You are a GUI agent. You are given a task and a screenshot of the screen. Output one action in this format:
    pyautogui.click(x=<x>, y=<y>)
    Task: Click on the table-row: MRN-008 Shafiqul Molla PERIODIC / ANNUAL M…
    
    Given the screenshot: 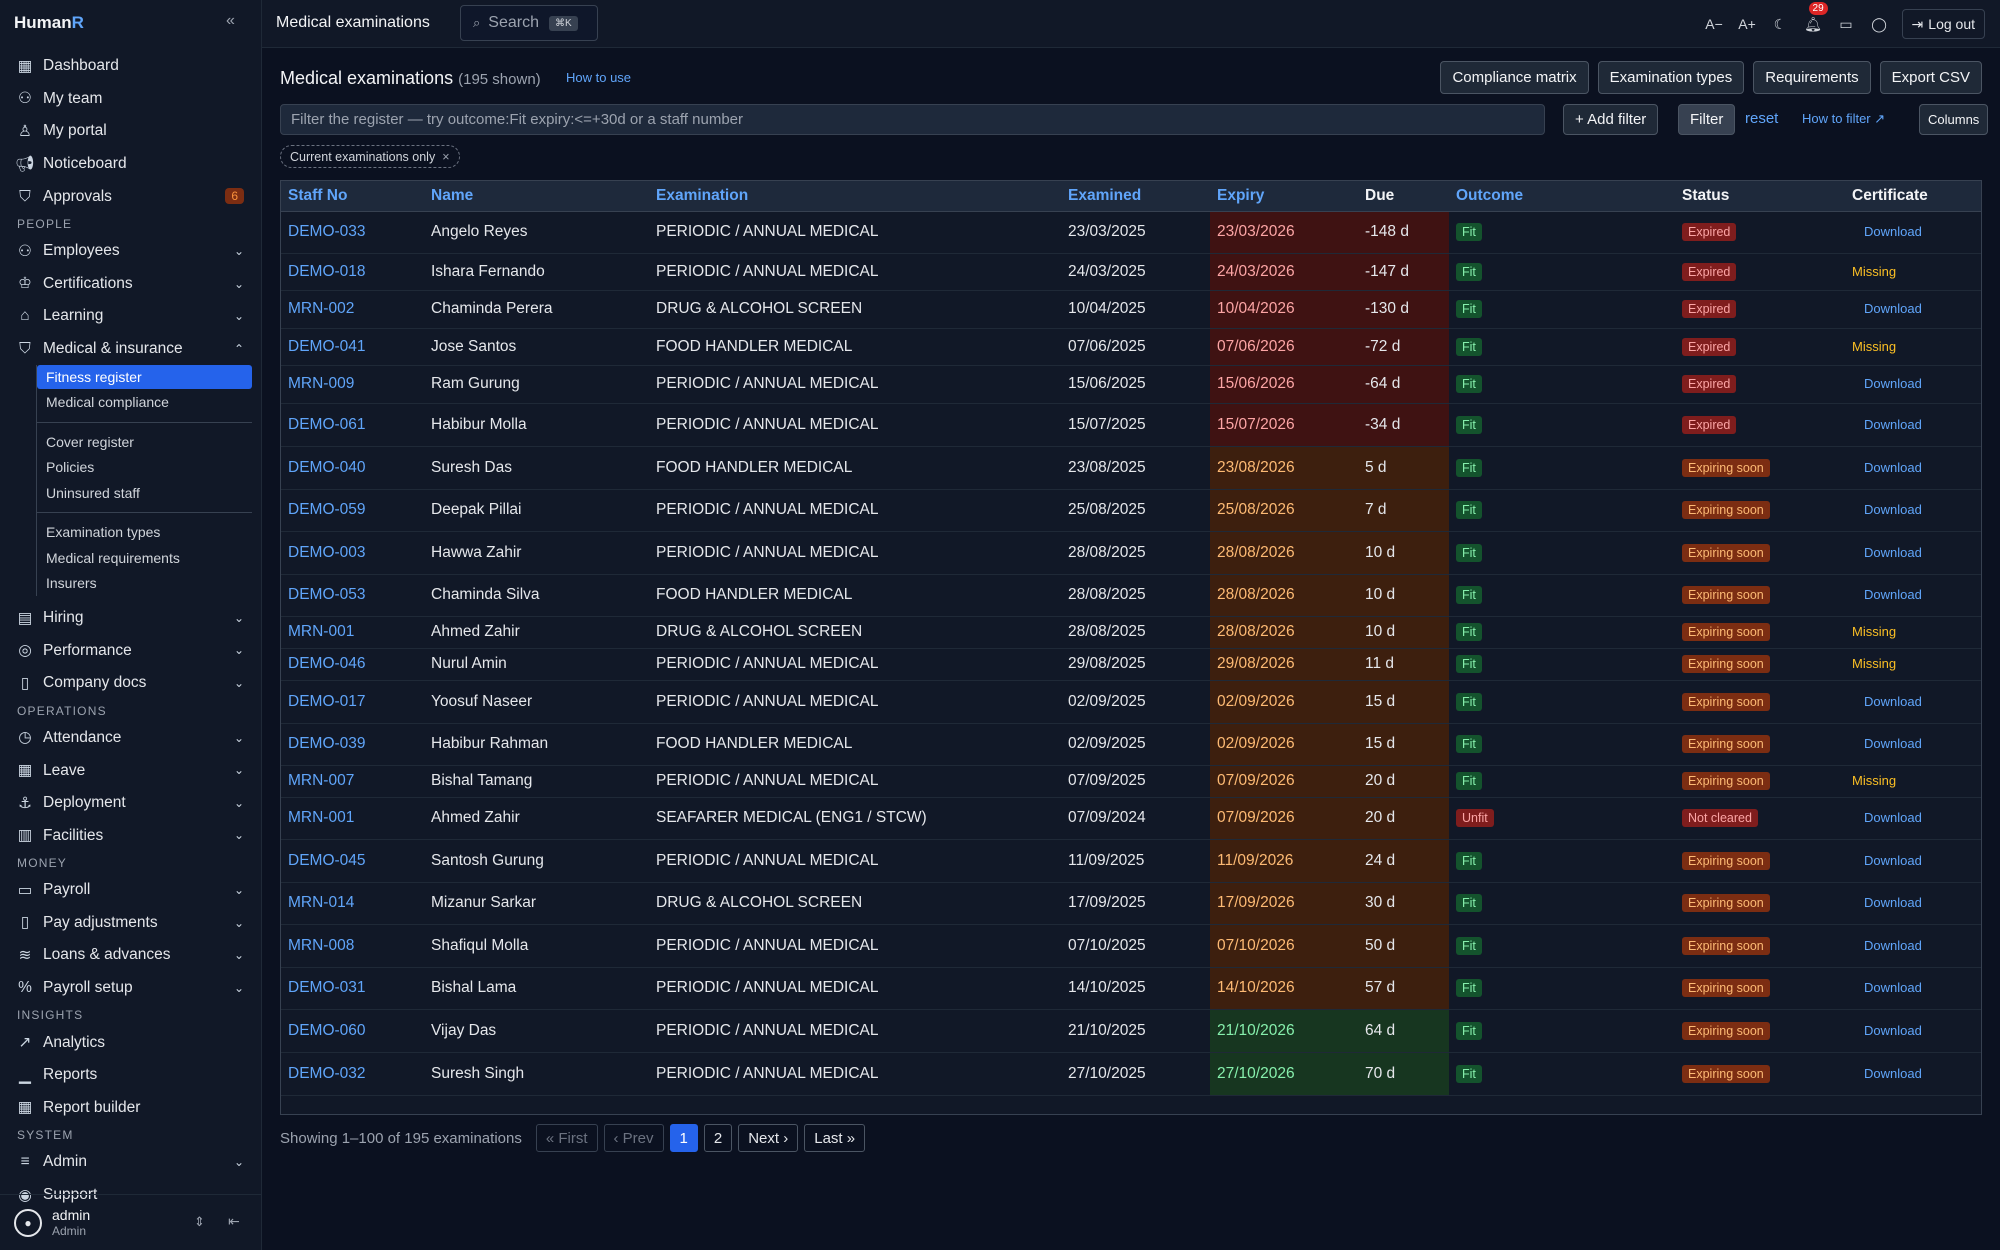 What is the action you would take?
    pyautogui.click(x=1131, y=946)
    